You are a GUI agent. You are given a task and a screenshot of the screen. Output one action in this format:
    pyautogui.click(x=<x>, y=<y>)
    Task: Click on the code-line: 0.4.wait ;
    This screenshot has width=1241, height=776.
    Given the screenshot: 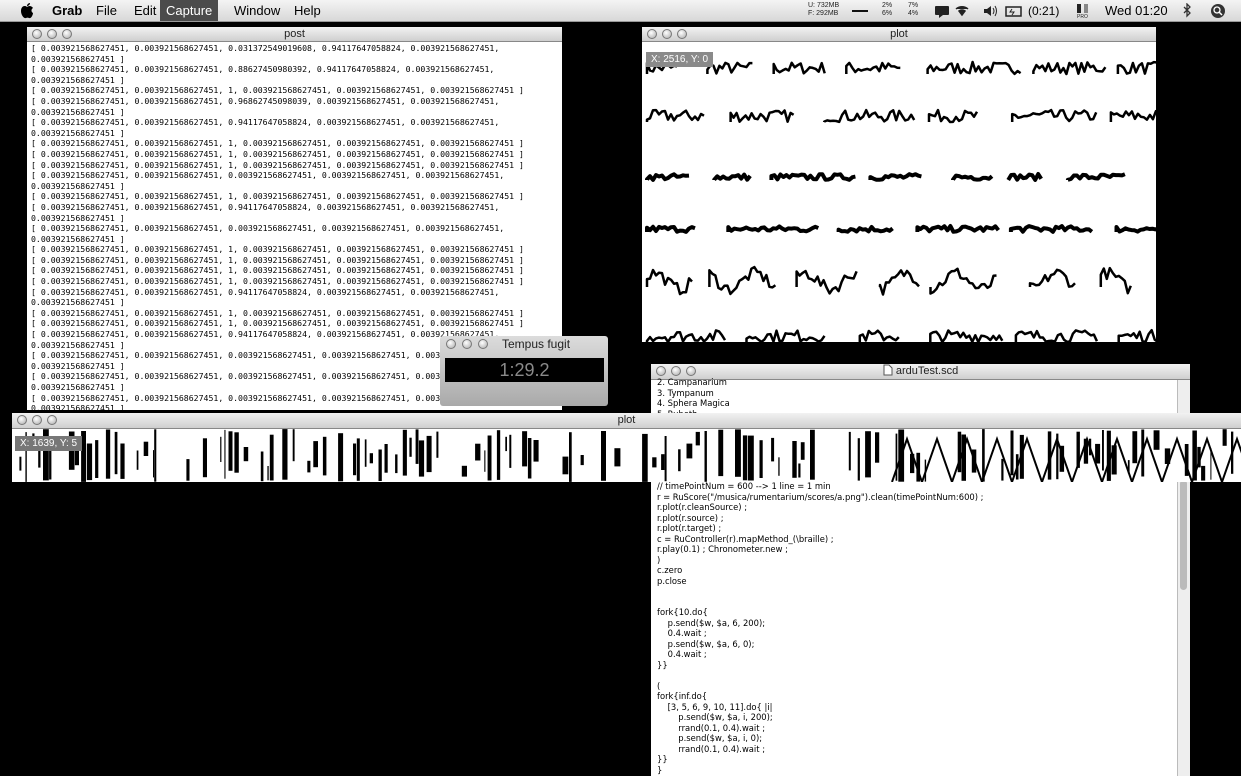 What is the action you would take?
    pyautogui.click(x=682, y=633)
    